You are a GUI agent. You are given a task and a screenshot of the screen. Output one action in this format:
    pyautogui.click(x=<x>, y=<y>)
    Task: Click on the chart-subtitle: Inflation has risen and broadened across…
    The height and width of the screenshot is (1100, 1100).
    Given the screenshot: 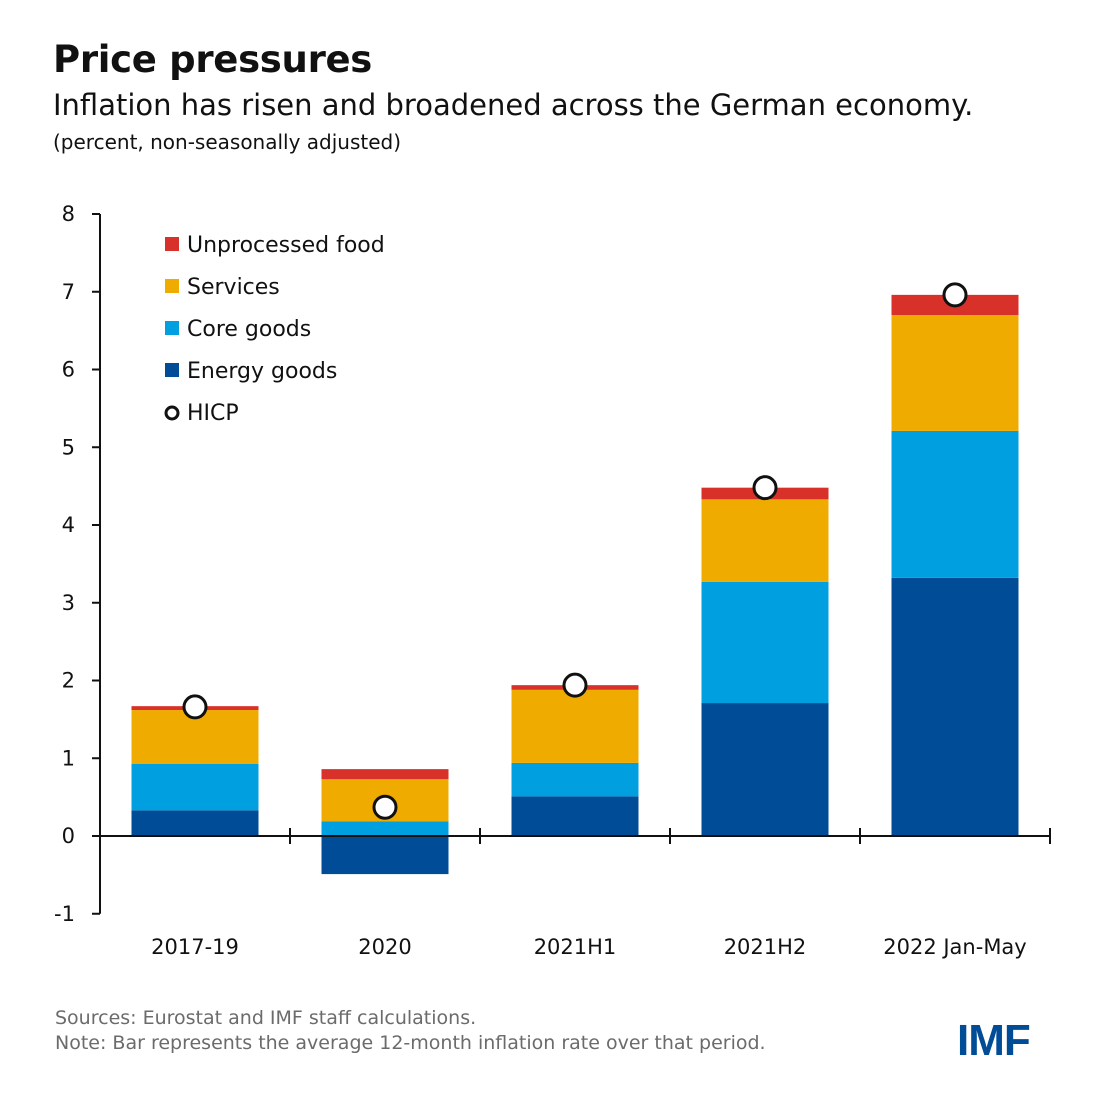 What is the action you would take?
    pyautogui.click(x=513, y=105)
    